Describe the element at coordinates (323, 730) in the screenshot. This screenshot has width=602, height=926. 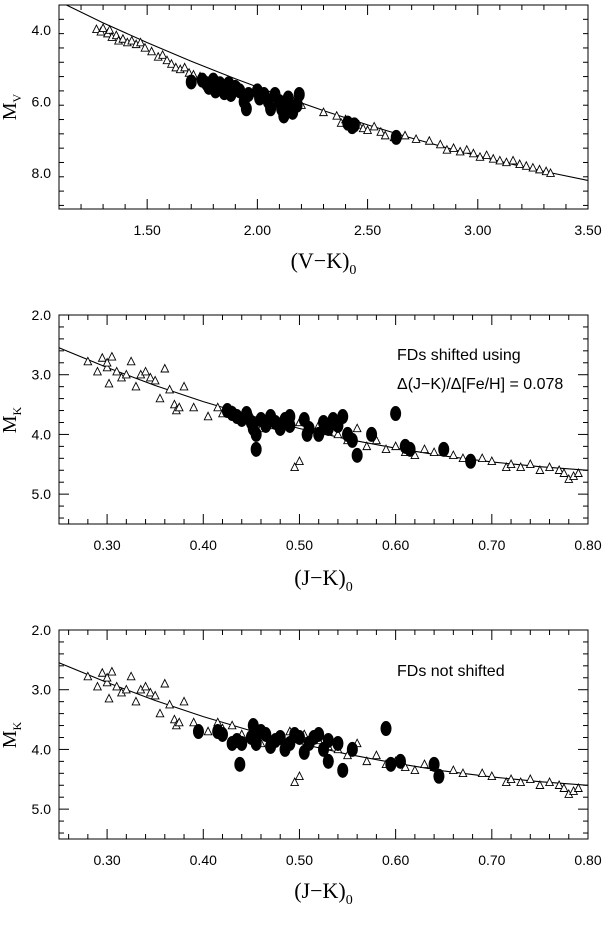
I see `plot-area` at that location.